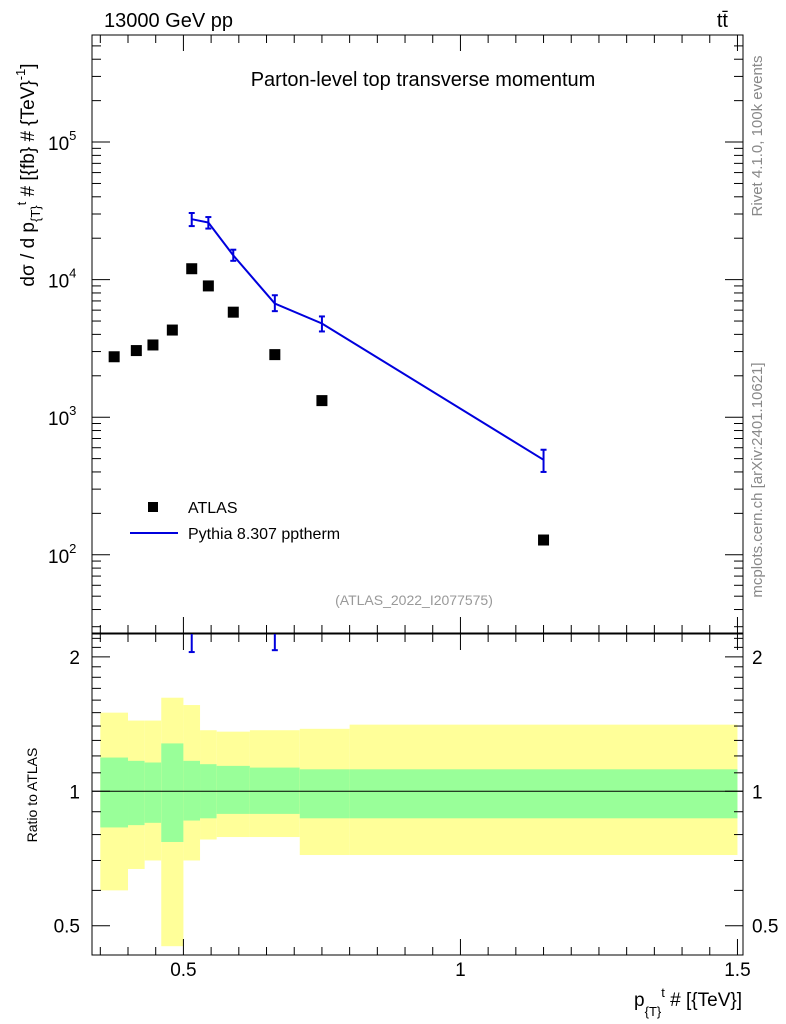  I want to click on mcplots-label: mcplots.cern.ch [arXiv:2401.10621], so click(757, 479).